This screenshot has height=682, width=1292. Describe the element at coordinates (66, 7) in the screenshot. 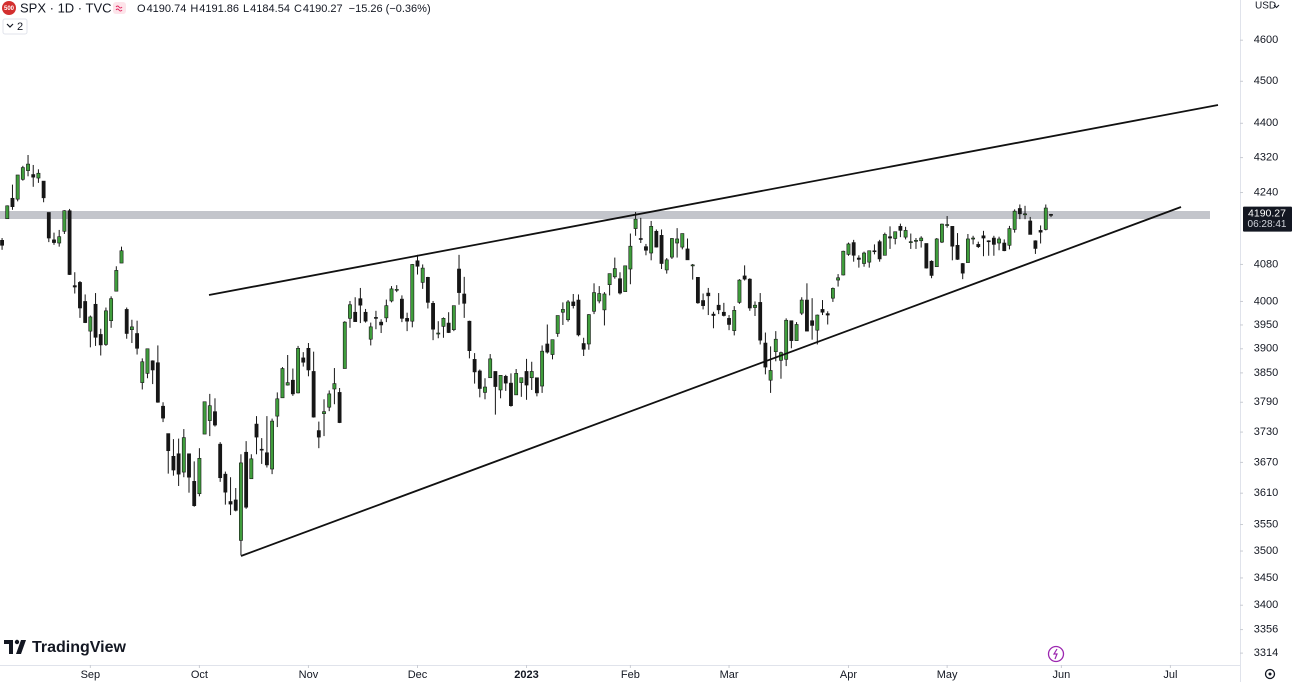

I see `symbol: SPX · 1D · TVC` at that location.